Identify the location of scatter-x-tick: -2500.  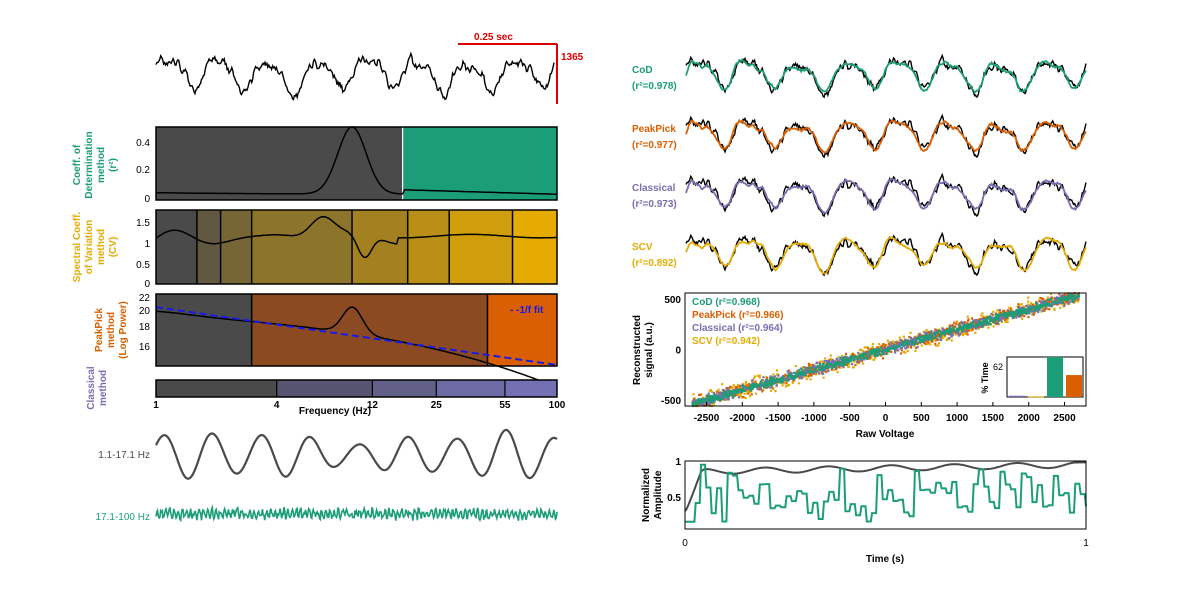
(707, 418).